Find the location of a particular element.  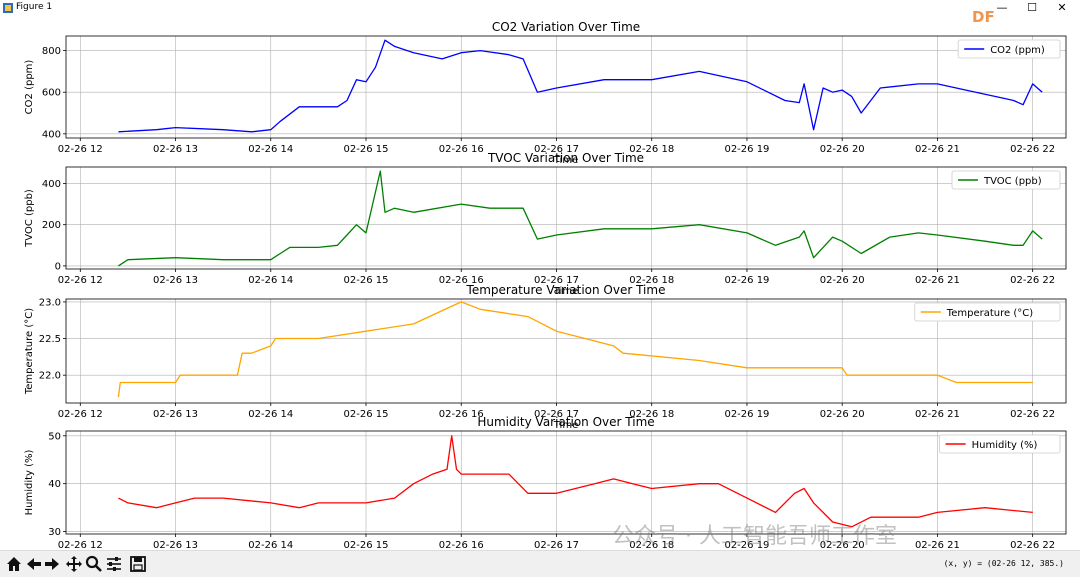

y-tick-label: 22.0 is located at coordinates (50, 376).